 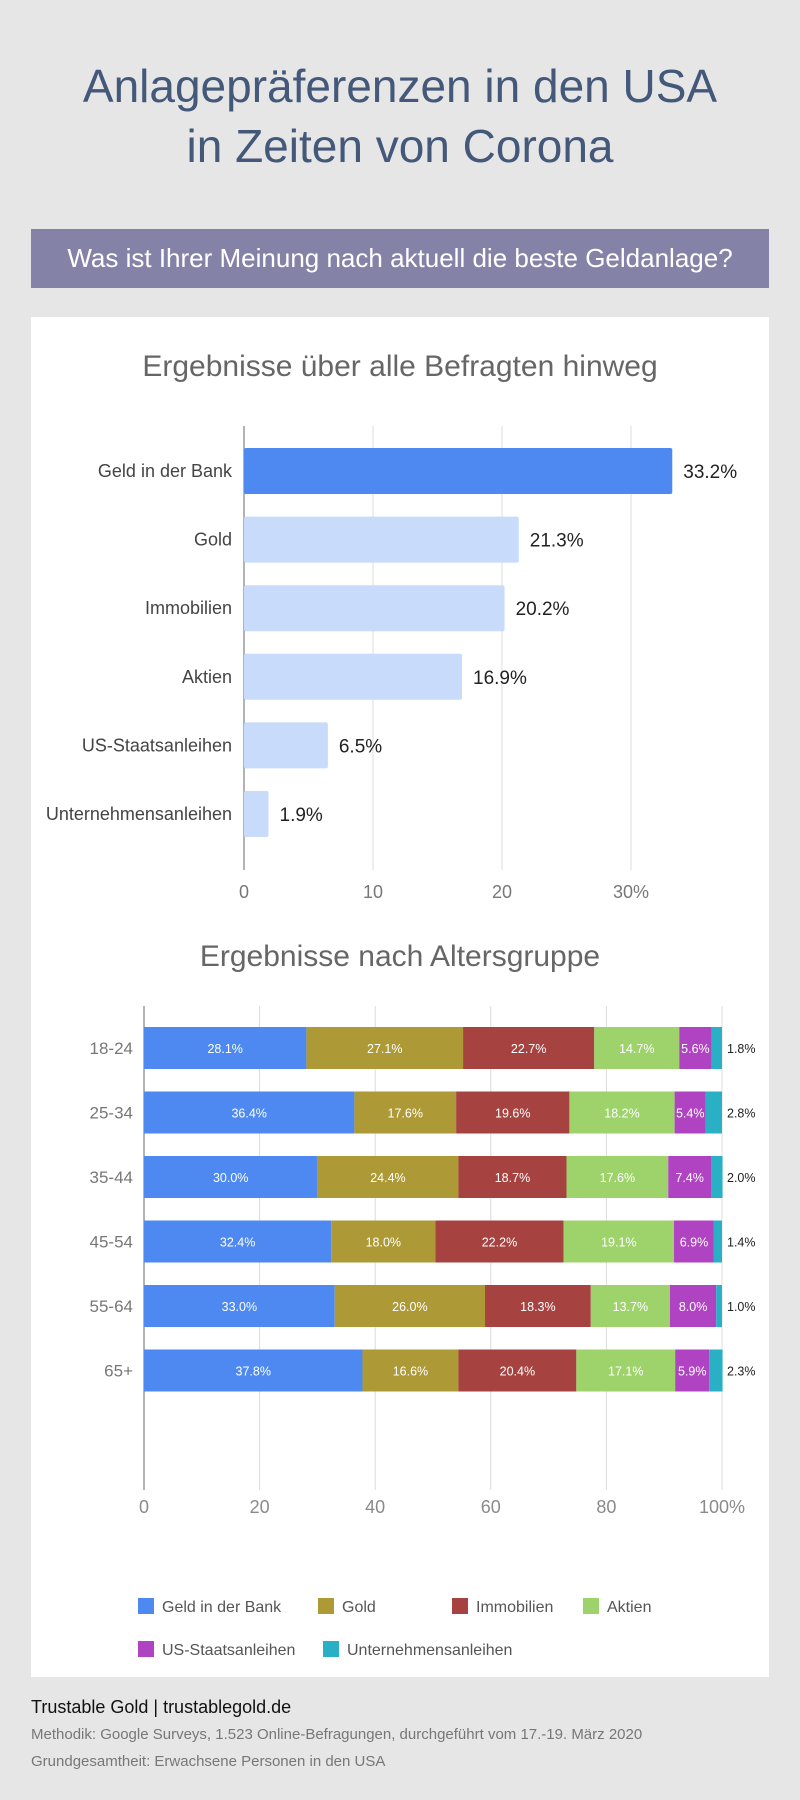 I want to click on chart2-category-label: 25-34, so click(x=111, y=1113).